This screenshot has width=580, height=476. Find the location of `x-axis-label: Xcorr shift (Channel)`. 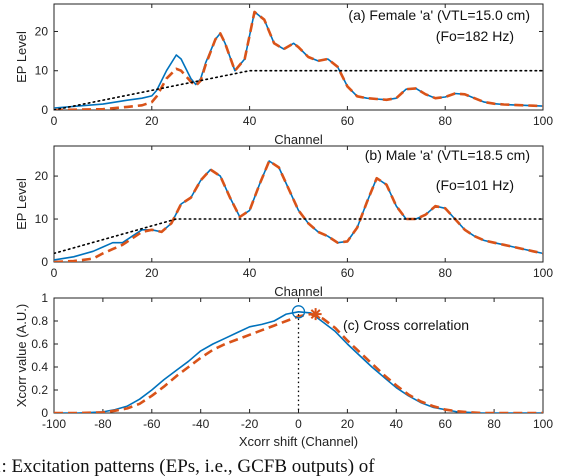

x-axis-label: Xcorr shift (Channel) is located at coordinates (298, 441).